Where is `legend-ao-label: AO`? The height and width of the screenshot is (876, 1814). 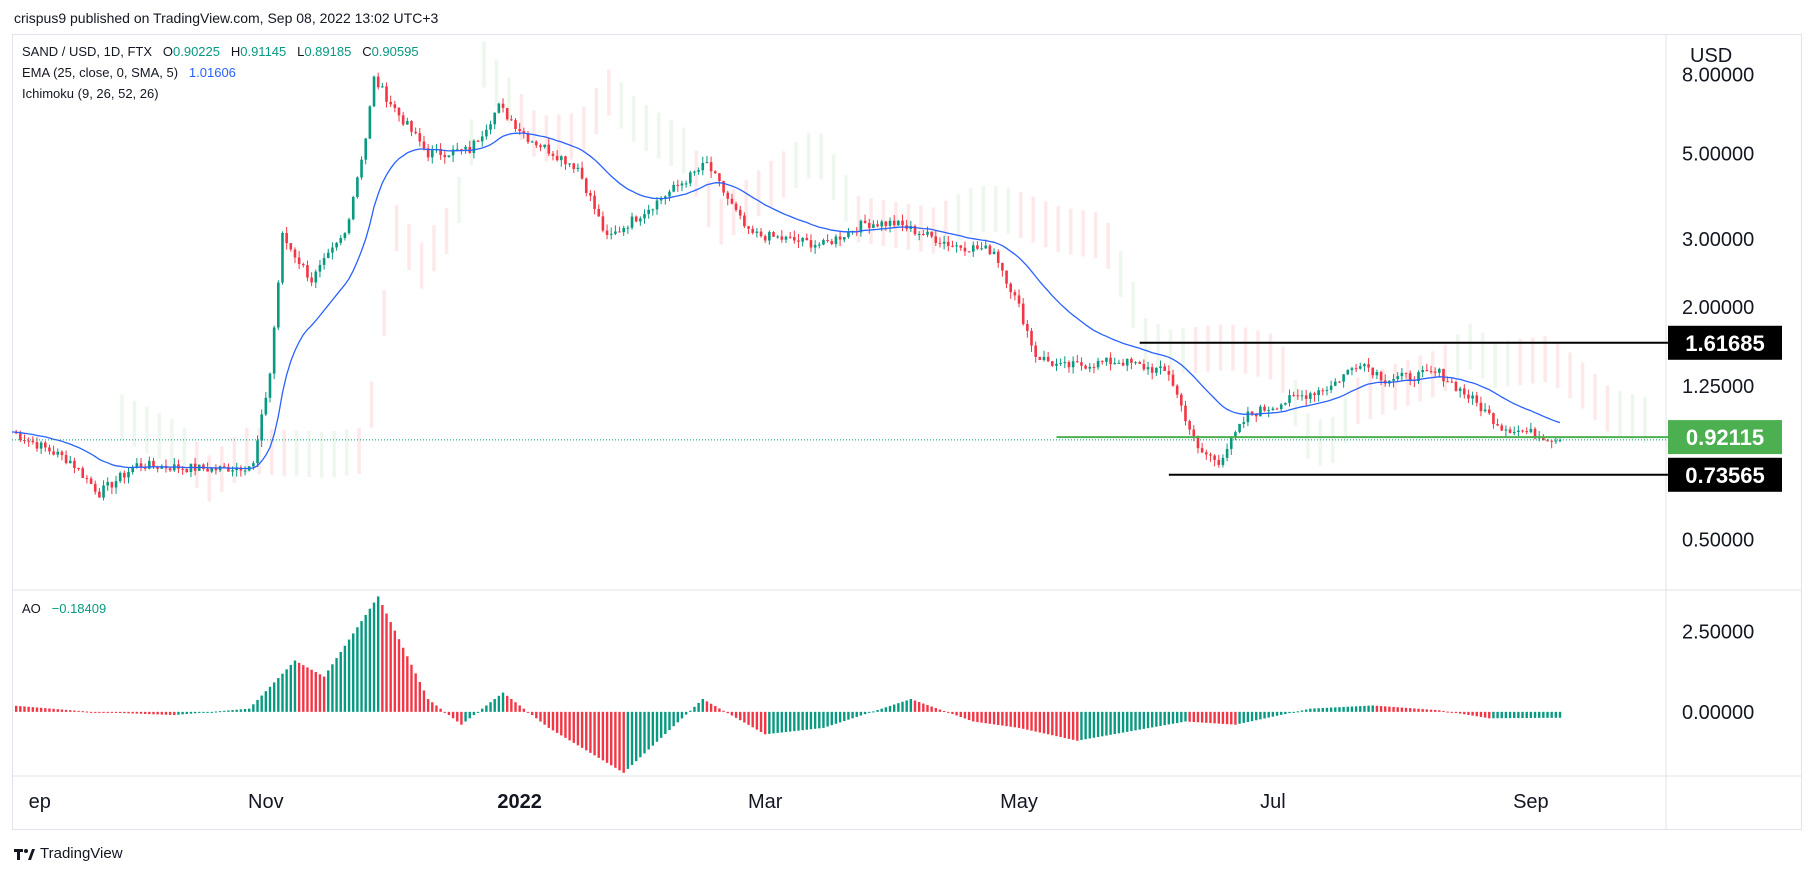
legend-ao-label: AO is located at coordinates (31, 608).